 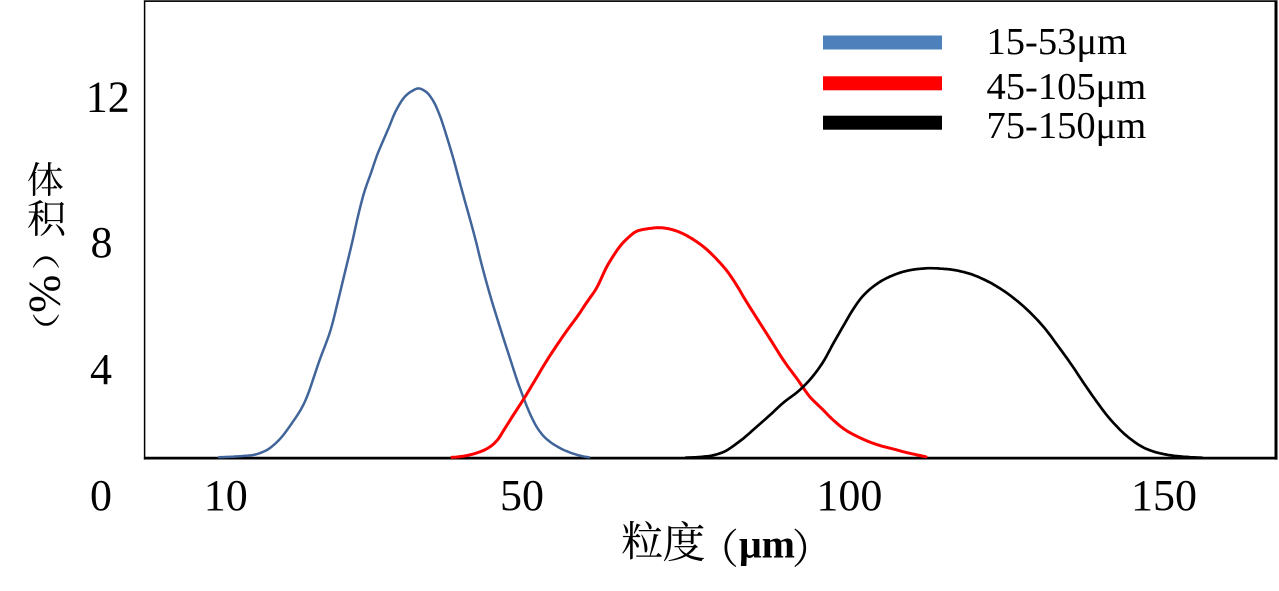 What do you see at coordinates (1057, 42) in the screenshot?
I see `svg-text: 15-53μm` at bounding box center [1057, 42].